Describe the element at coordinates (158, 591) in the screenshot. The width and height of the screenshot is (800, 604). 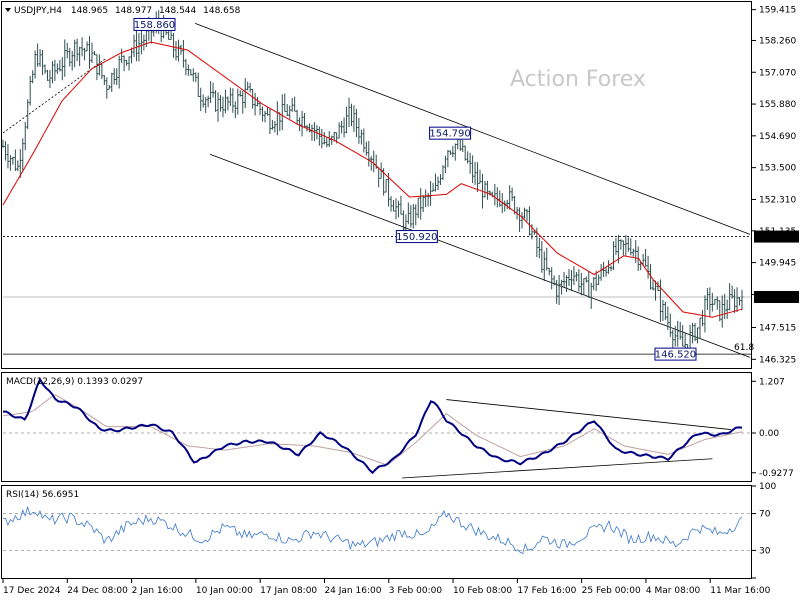
I see `time-tick-label: 2 Jan 16:00` at that location.